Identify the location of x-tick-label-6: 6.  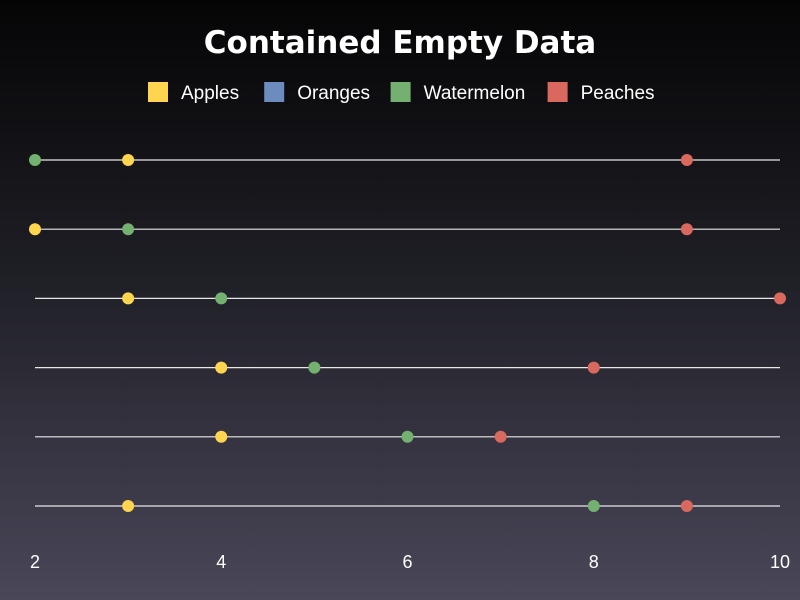
(407, 562).